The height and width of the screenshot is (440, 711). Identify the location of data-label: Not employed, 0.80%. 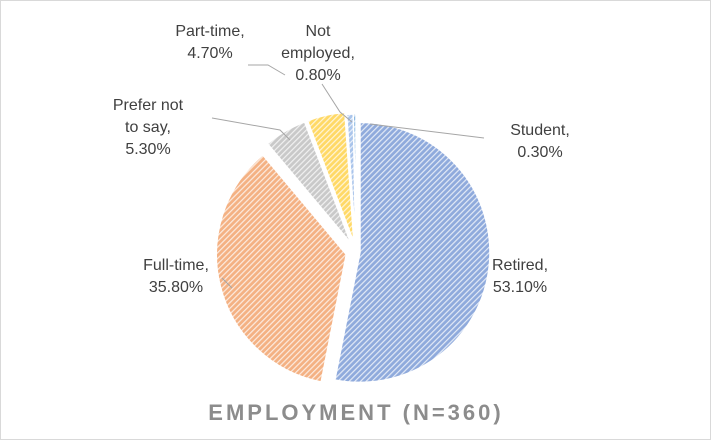
(318, 53).